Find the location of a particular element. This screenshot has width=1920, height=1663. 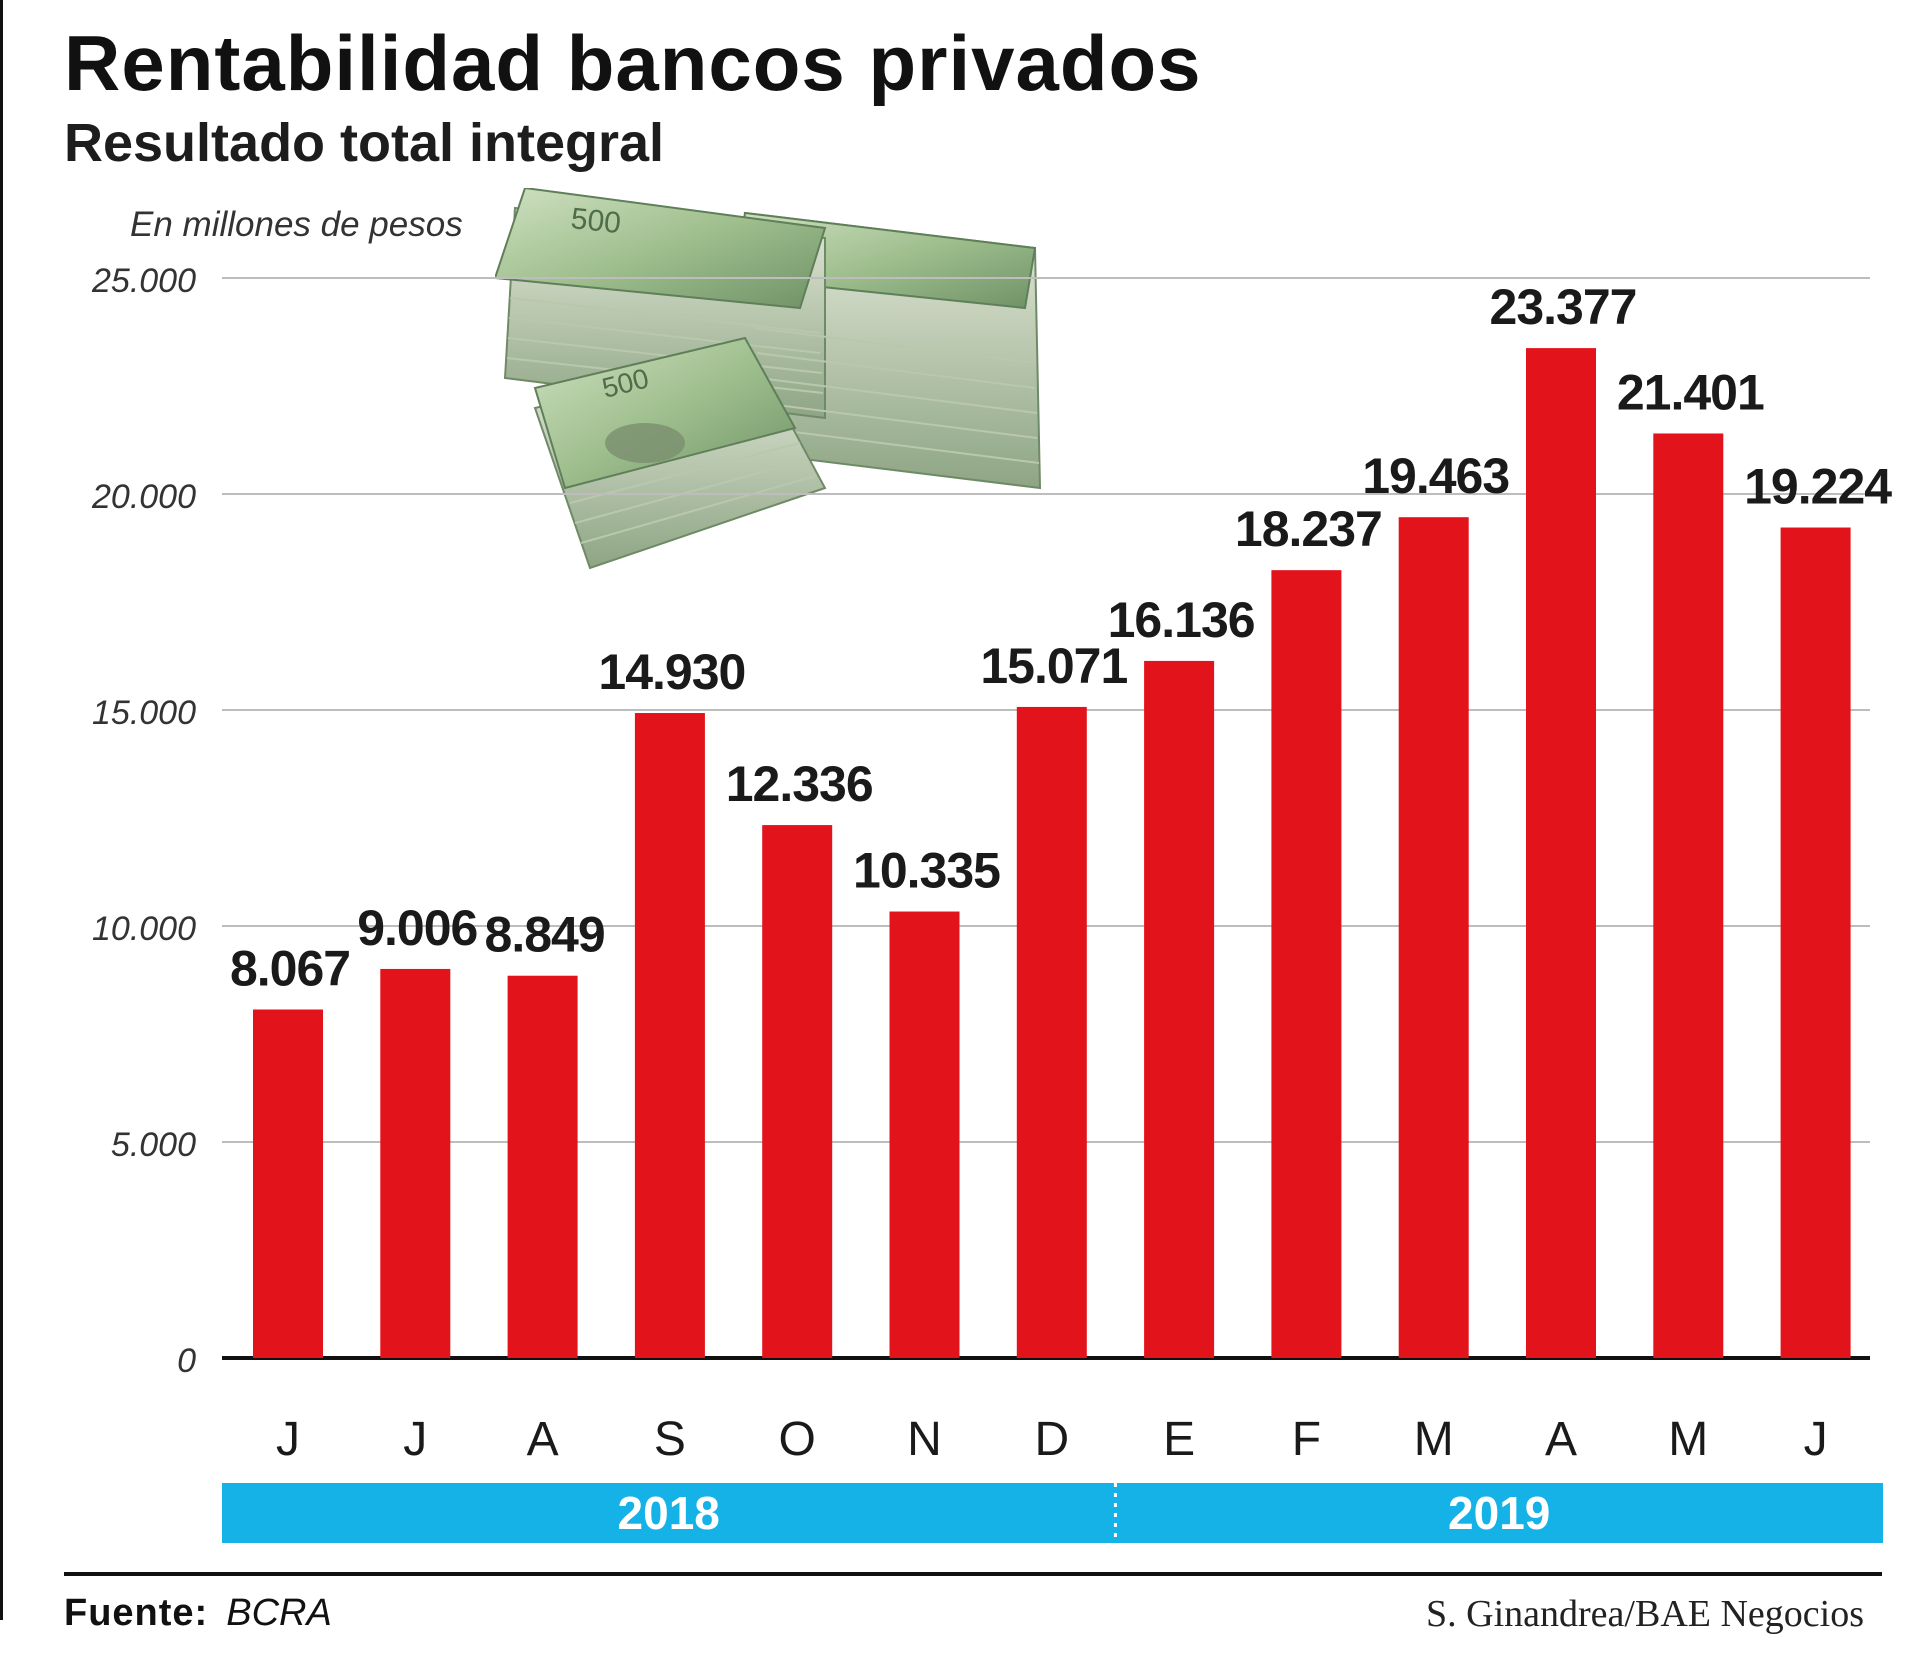

bar-value-label: 16.136 is located at coordinates (1181, 620).